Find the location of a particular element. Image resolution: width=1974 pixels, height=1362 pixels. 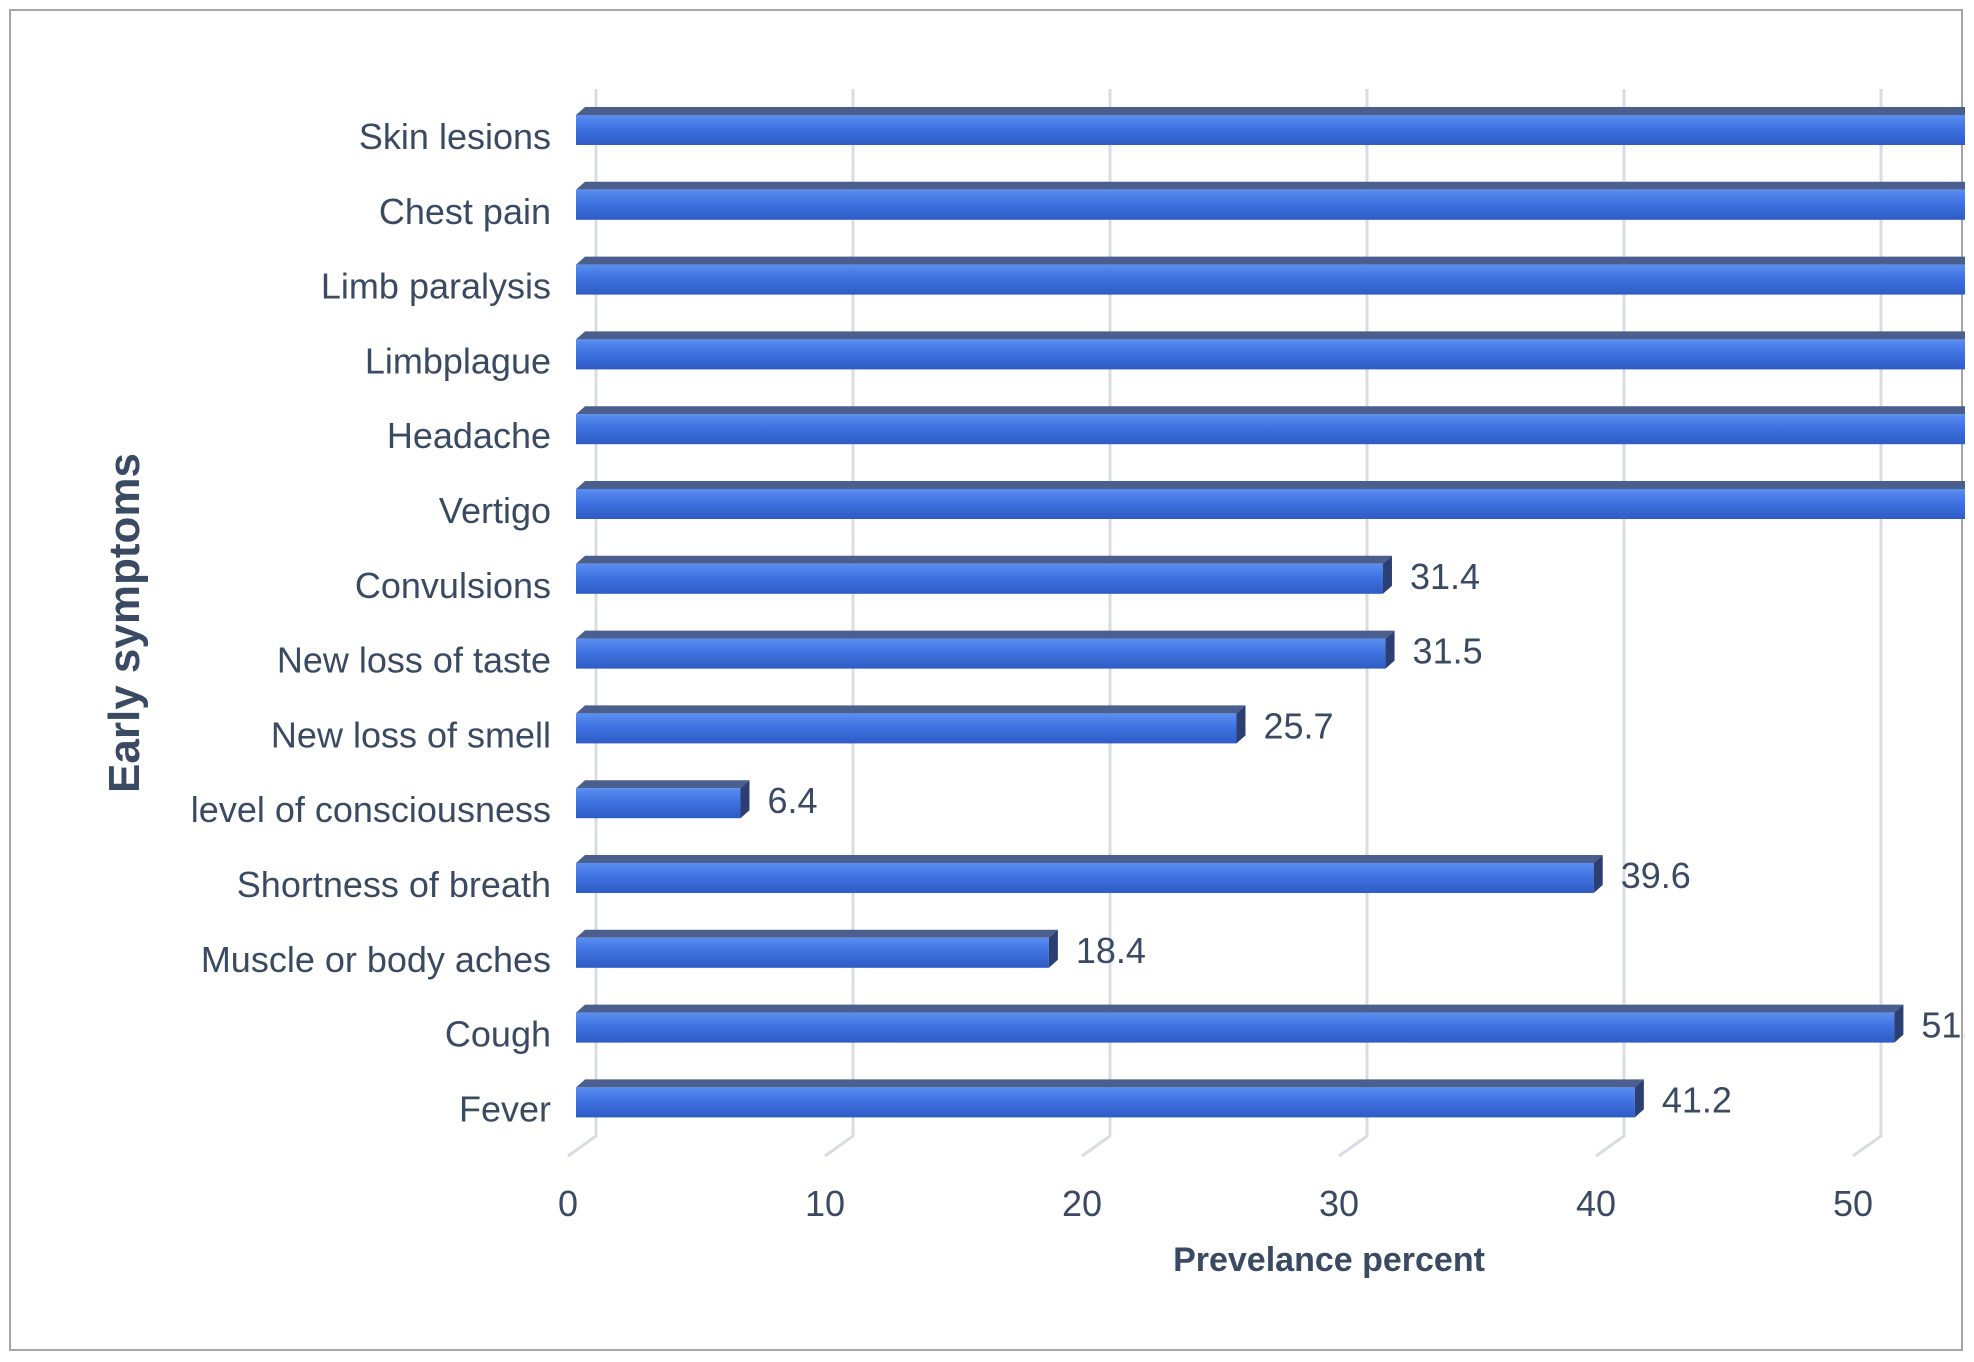

data-label: 51.3 is located at coordinates (1943, 1025).